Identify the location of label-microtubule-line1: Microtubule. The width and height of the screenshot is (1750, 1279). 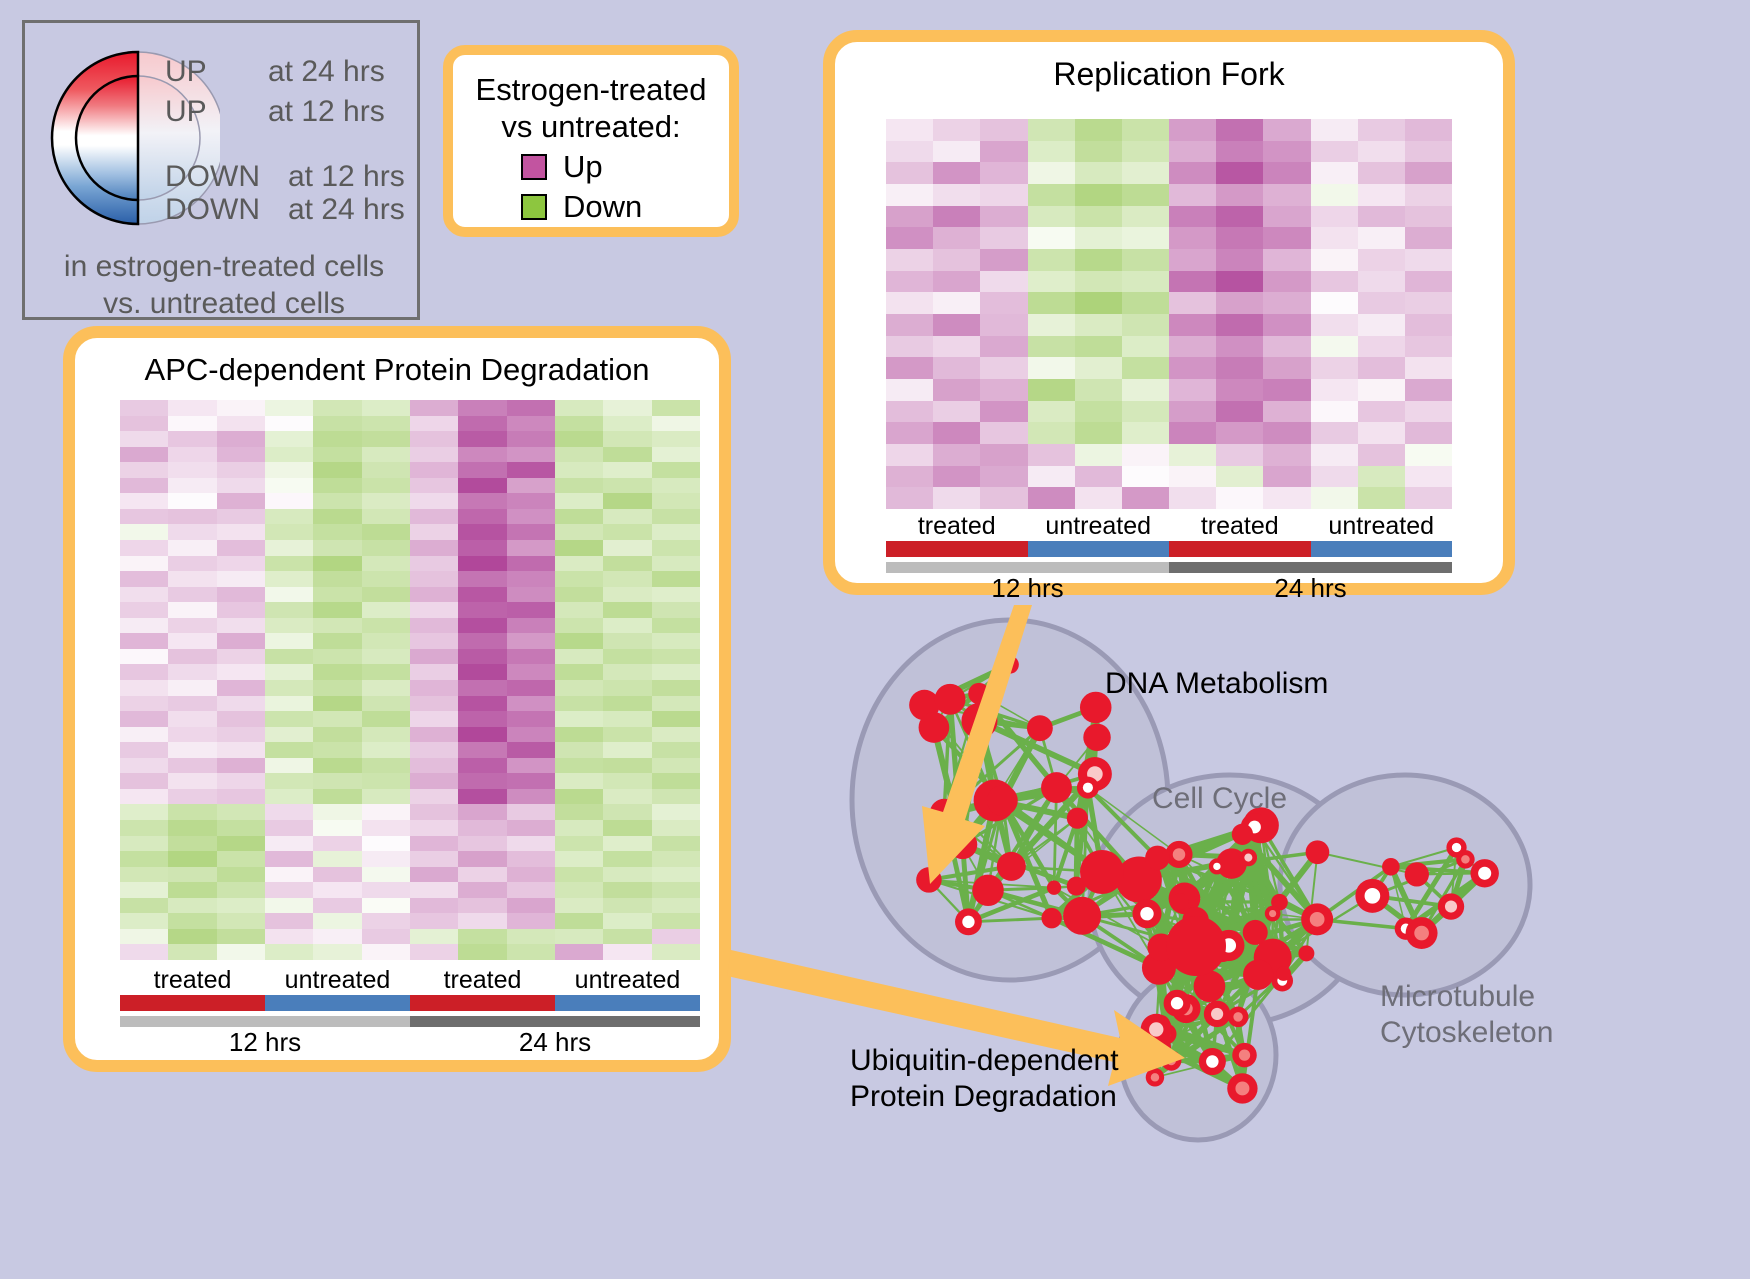
(1458, 996).